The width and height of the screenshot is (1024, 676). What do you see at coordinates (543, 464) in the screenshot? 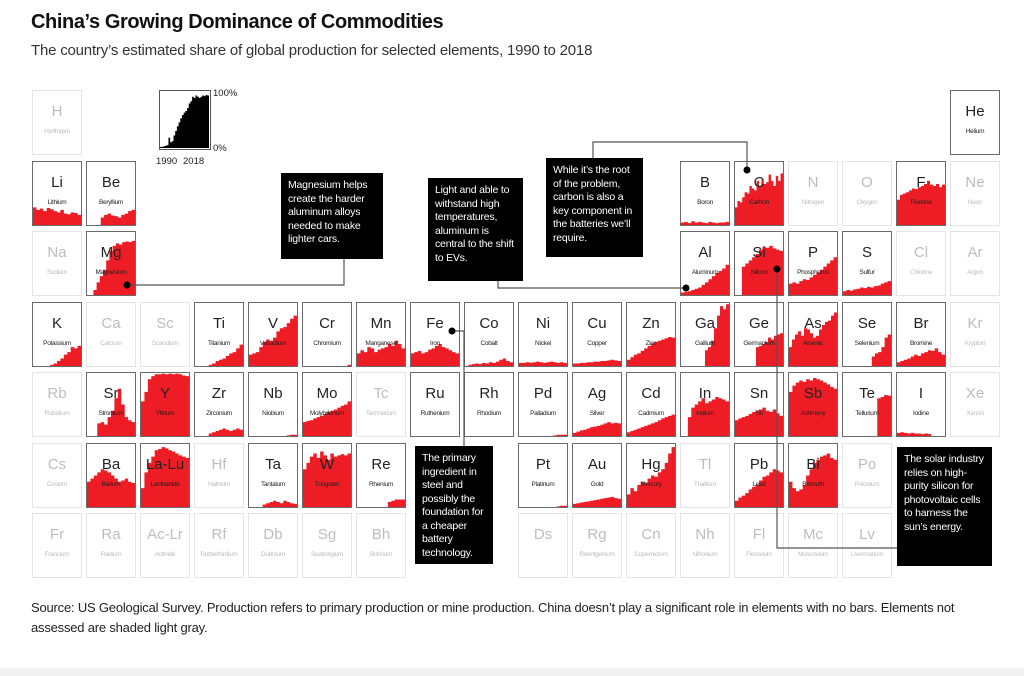
I see `element-symbol: Pt` at bounding box center [543, 464].